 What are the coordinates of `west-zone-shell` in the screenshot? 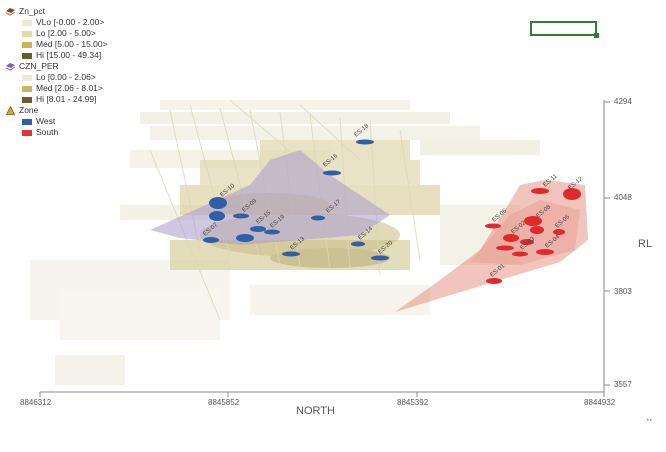 It's located at (270, 197).